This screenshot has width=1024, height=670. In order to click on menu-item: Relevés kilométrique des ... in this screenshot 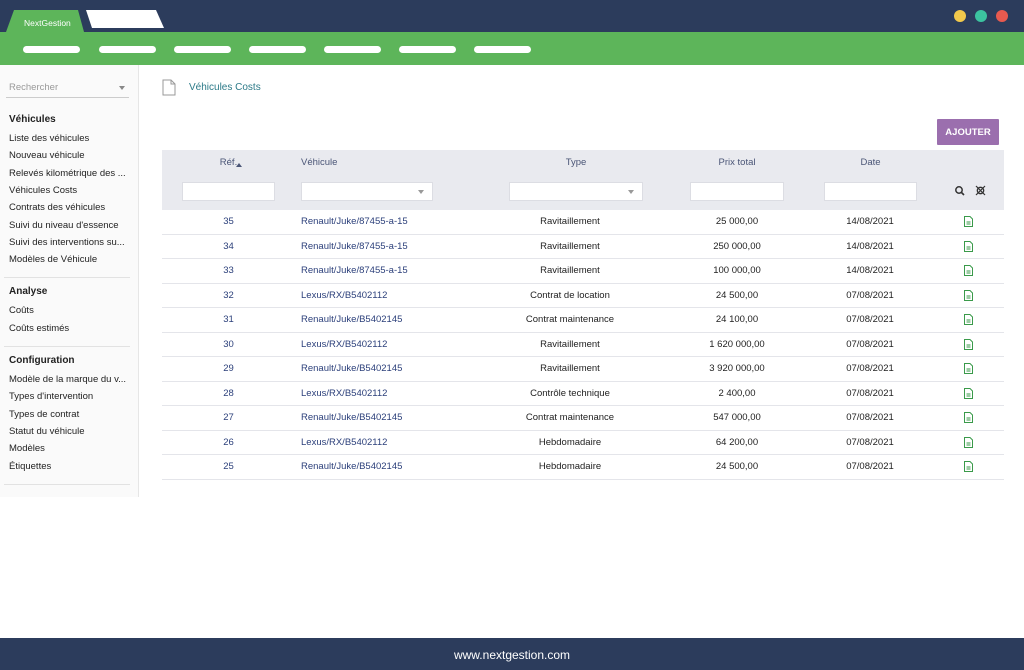, I will do `click(67, 173)`.